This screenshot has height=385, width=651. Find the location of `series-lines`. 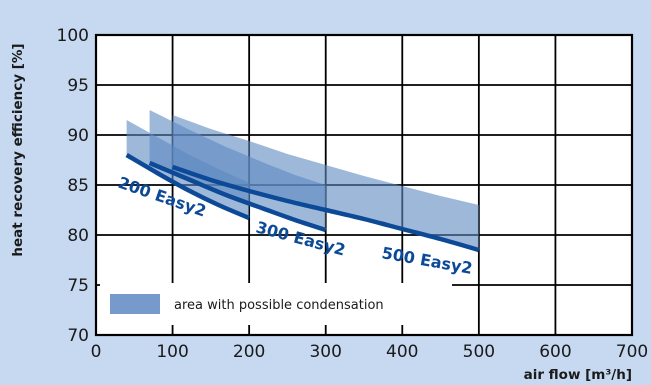

series-lines is located at coordinates (302, 203).